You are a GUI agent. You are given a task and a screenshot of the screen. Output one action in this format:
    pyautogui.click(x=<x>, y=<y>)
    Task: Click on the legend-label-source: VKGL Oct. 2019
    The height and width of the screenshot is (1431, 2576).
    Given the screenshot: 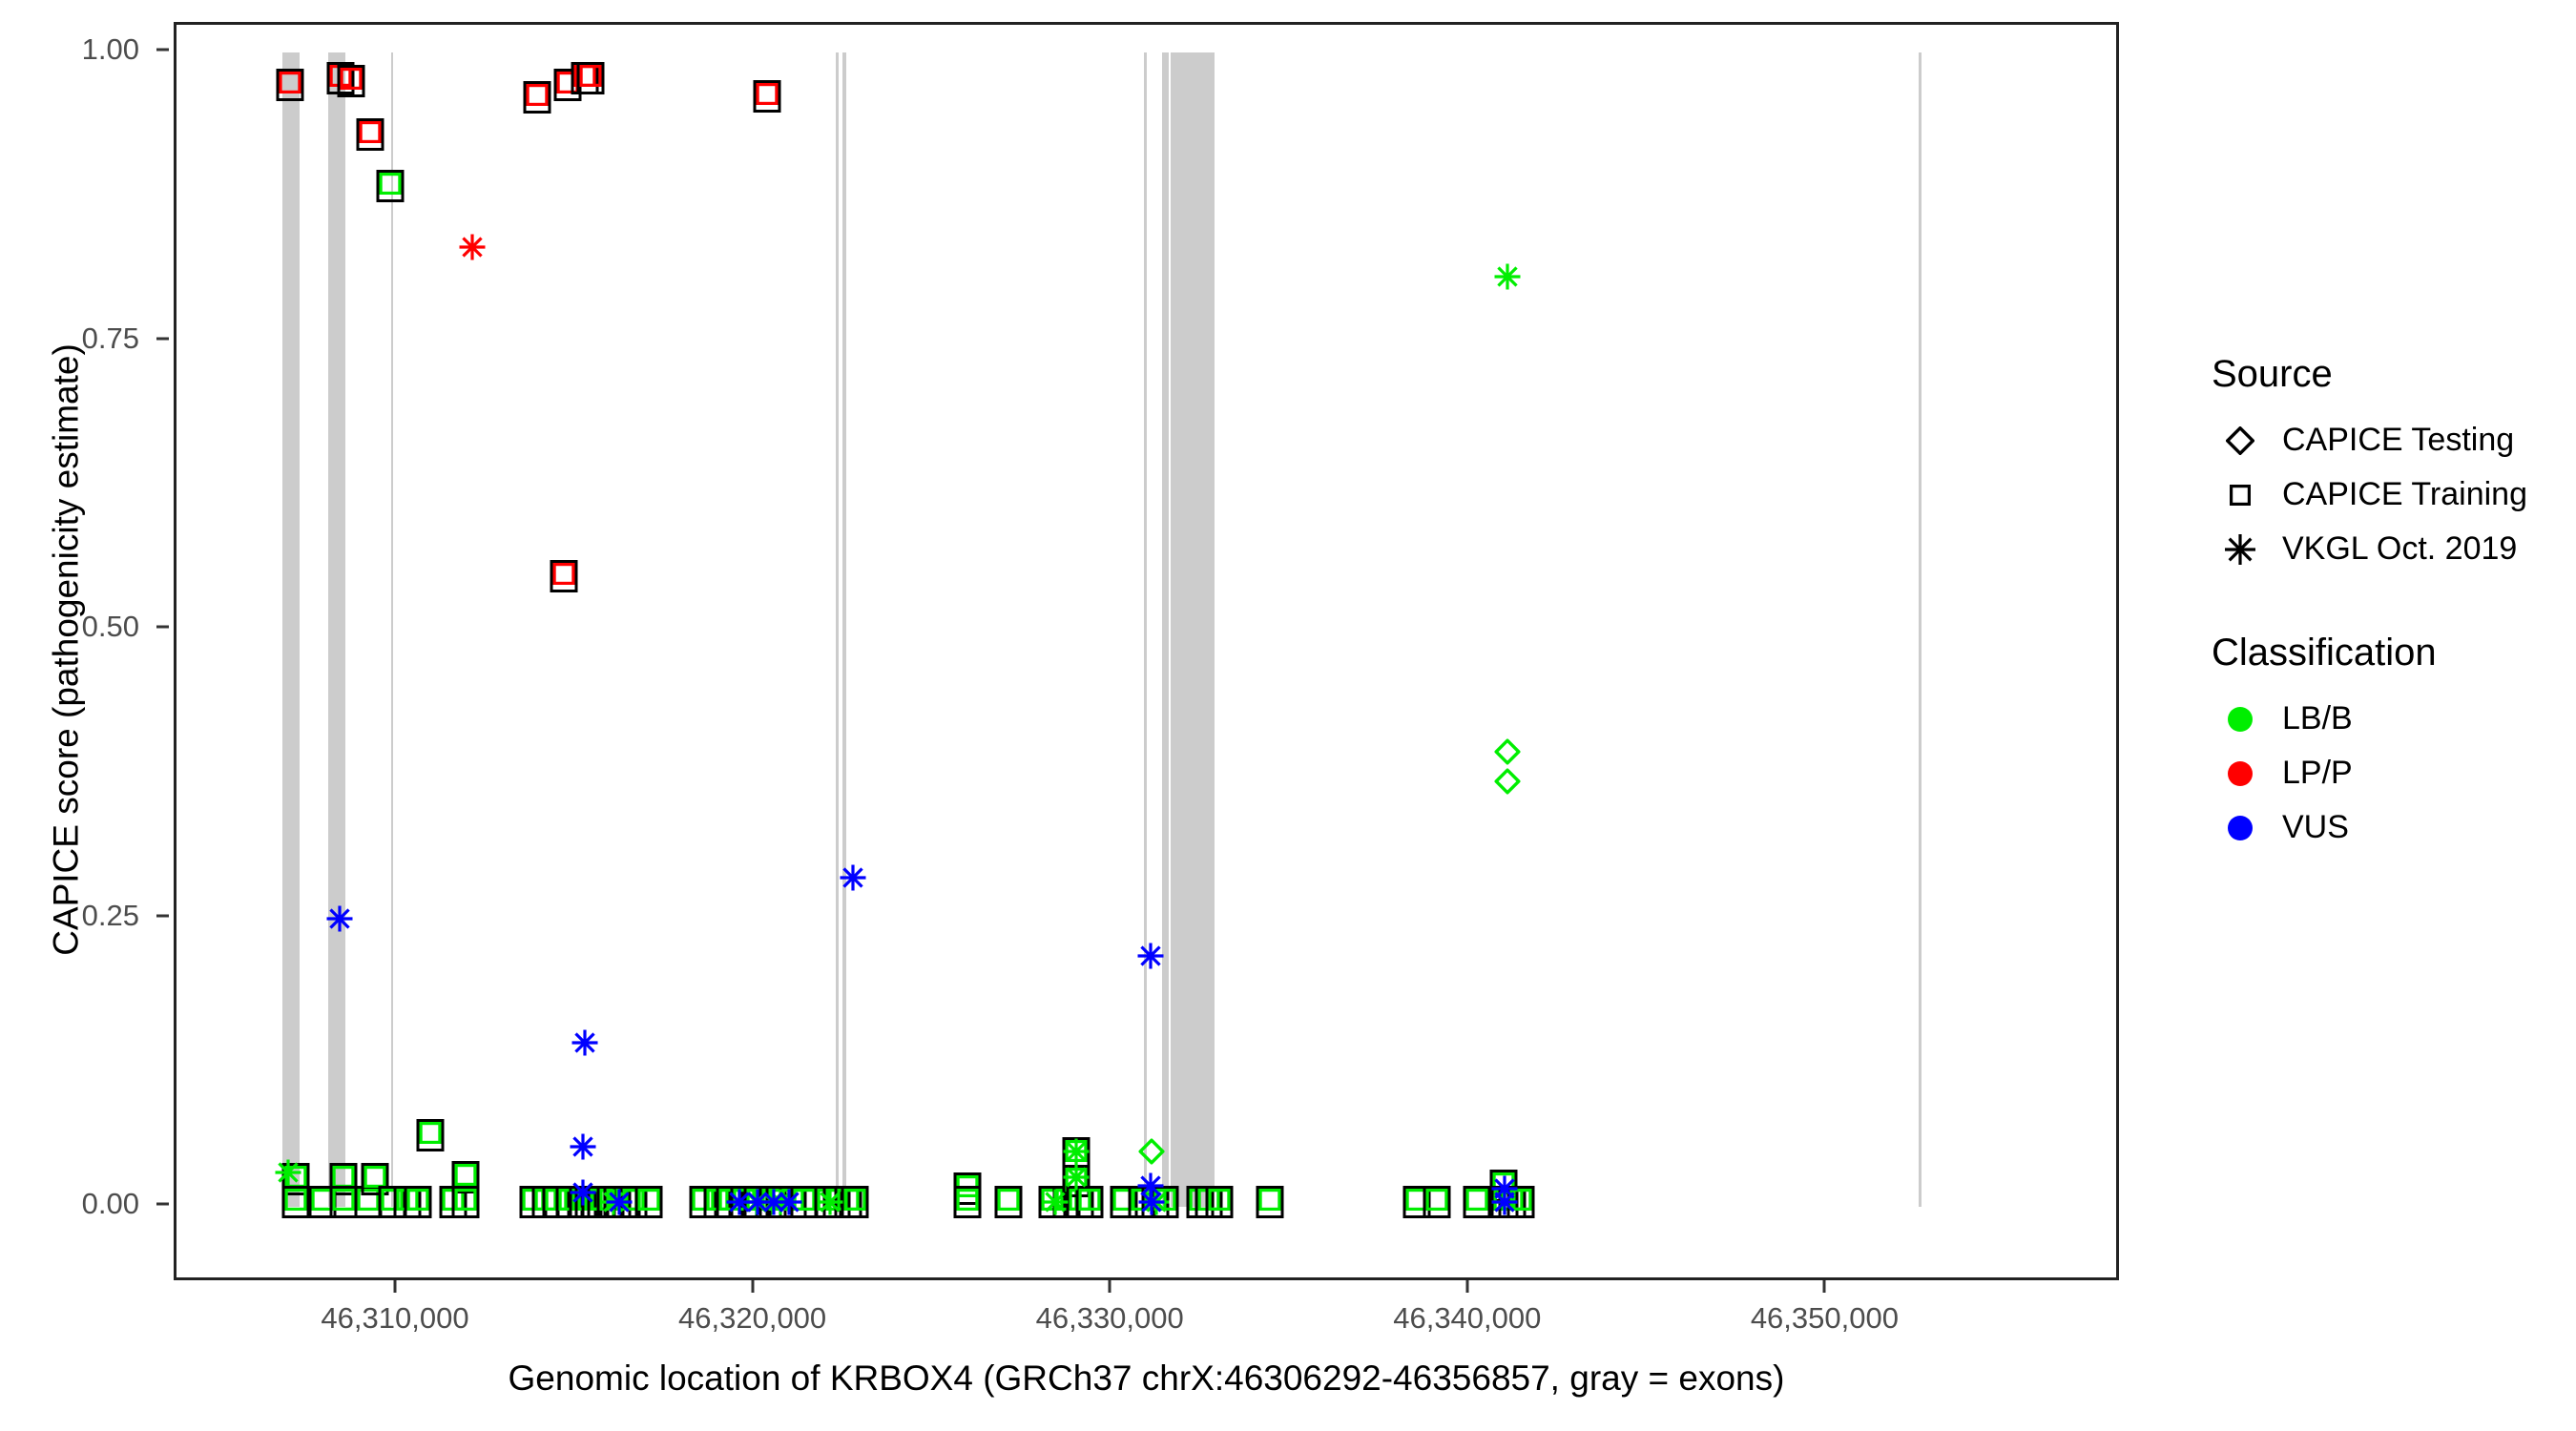 What is the action you would take?
    pyautogui.click(x=2400, y=548)
    